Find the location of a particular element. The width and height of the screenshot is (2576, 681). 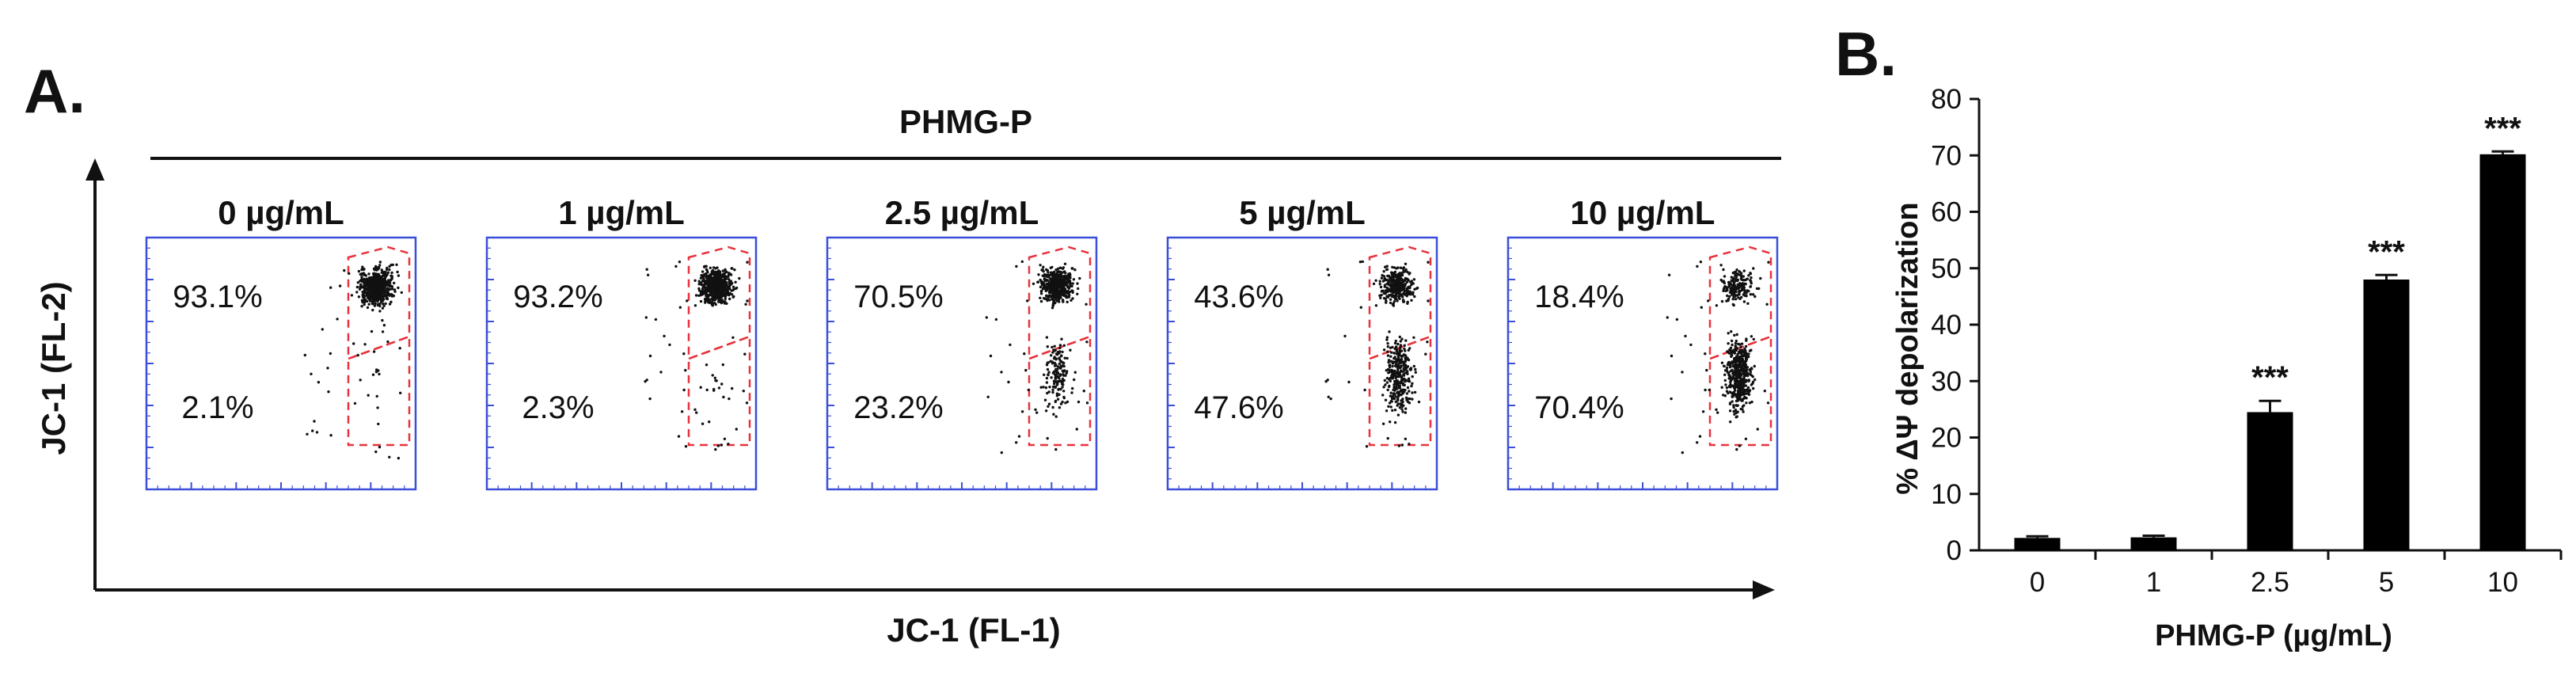

bar-category-label: 10 is located at coordinates (2503, 582).